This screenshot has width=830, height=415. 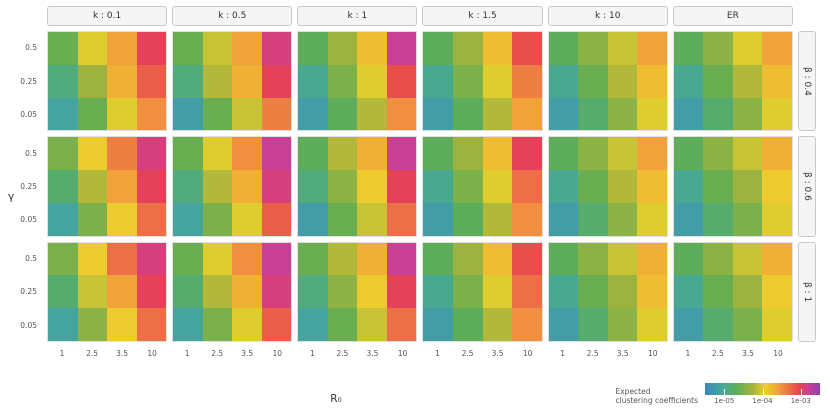 I want to click on x-tick-labels-col-3: 1 2.5 3.5 10, so click(x=357, y=355).